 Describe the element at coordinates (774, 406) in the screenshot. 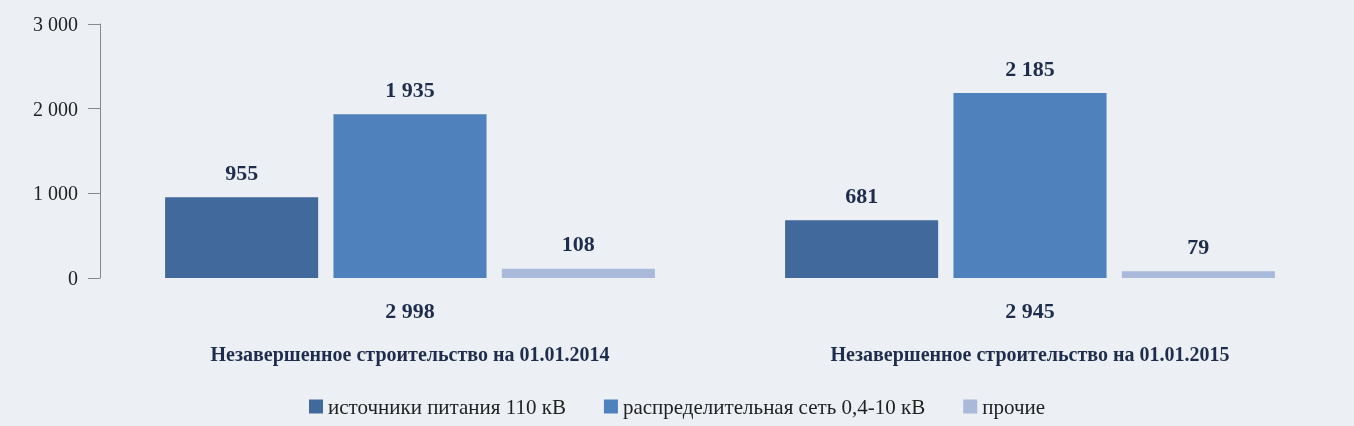

I see `legend-label: распределительная сеть 0,4-10 кВ` at that location.